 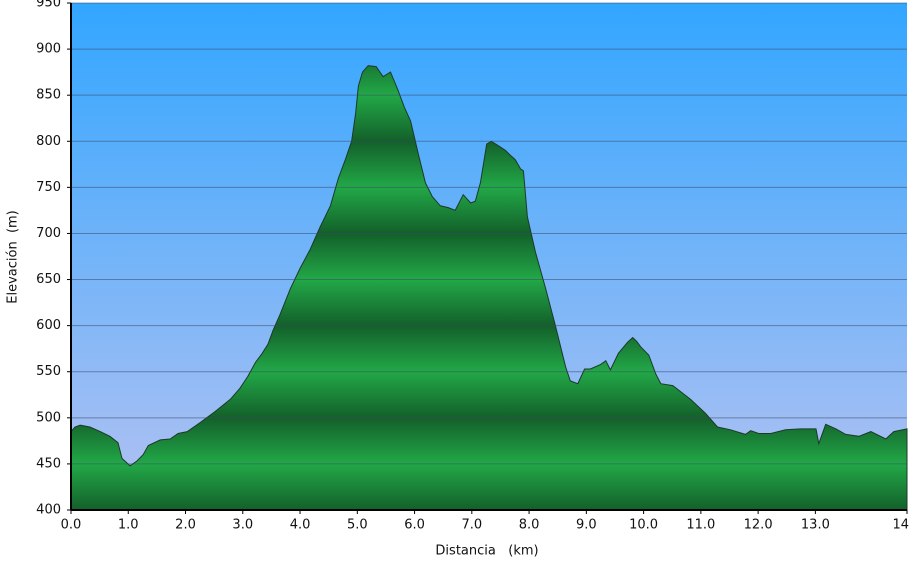 I want to click on x-tick-label: 13.0, so click(x=815, y=525).